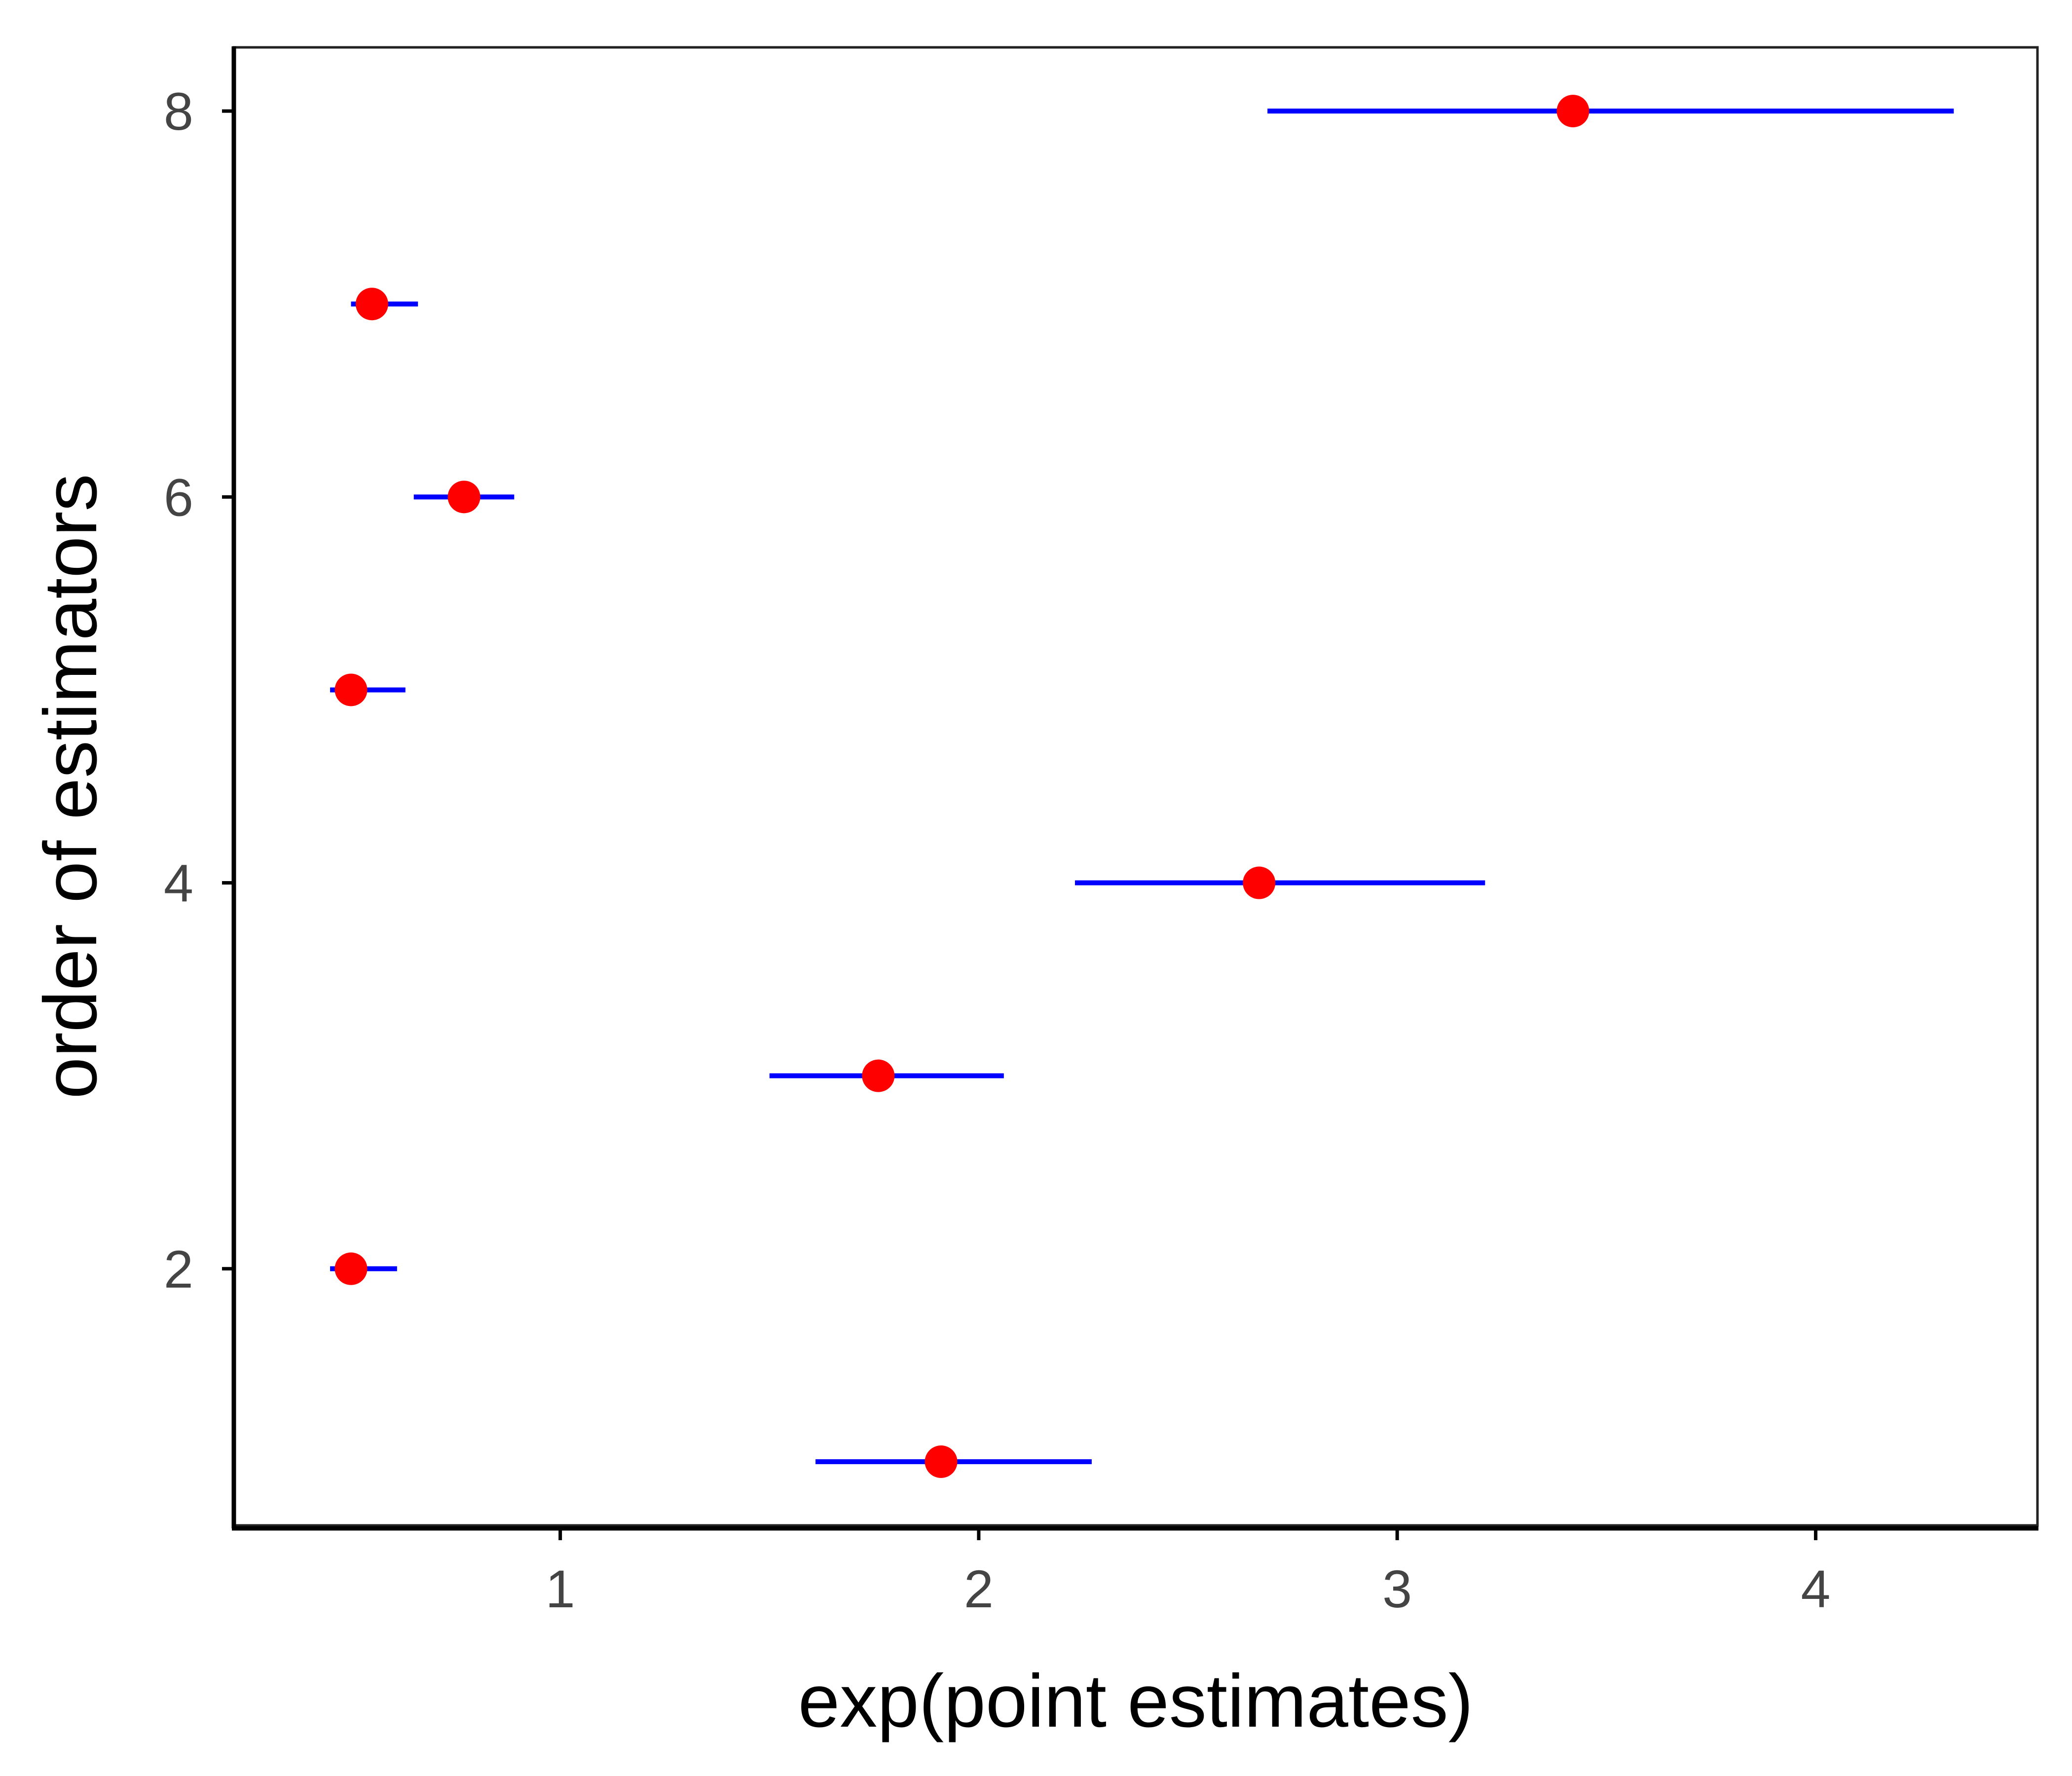  I want to click on x-ticks: 1 2 3 4, so click(1188, 1573).